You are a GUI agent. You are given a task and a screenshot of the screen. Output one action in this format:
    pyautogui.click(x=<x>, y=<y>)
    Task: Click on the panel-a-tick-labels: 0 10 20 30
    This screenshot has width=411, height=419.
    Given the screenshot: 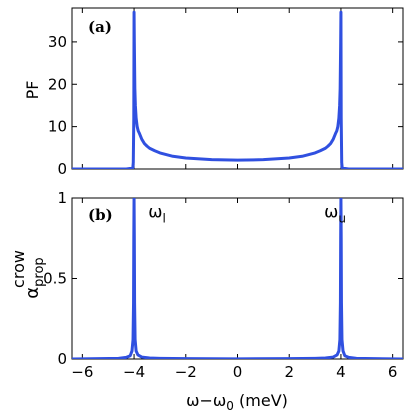 What is the action you would take?
    pyautogui.click(x=57, y=105)
    